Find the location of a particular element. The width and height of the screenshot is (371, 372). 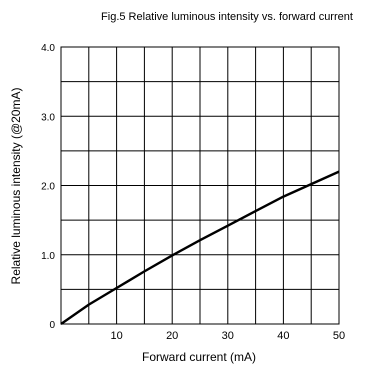

x-tick-label: 30 is located at coordinates (228, 336).